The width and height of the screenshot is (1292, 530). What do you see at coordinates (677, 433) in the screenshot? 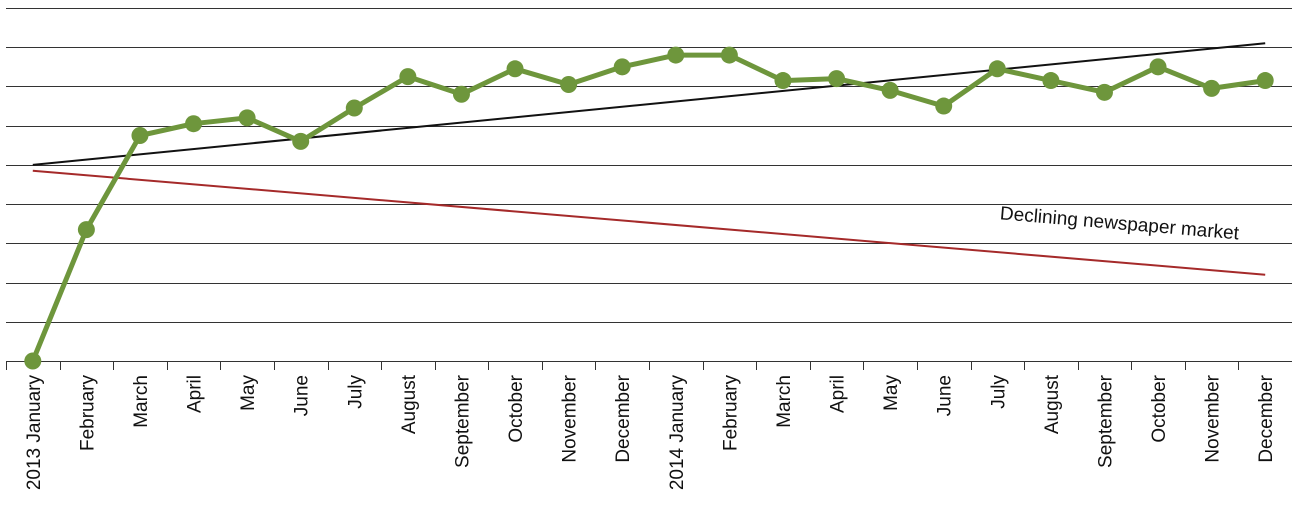
I see `x-tick-label: 2014 January` at bounding box center [677, 433].